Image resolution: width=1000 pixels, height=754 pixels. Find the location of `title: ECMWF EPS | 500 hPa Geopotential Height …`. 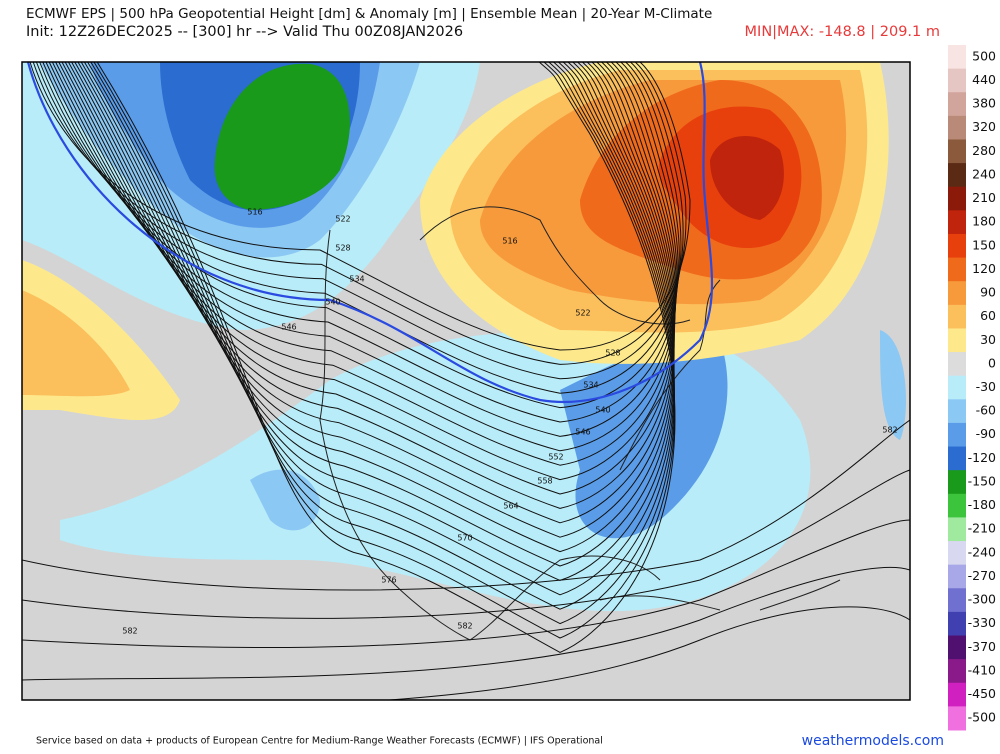

title: ECMWF EPS | 500 hPa Geopotential Height … is located at coordinates (369, 14).